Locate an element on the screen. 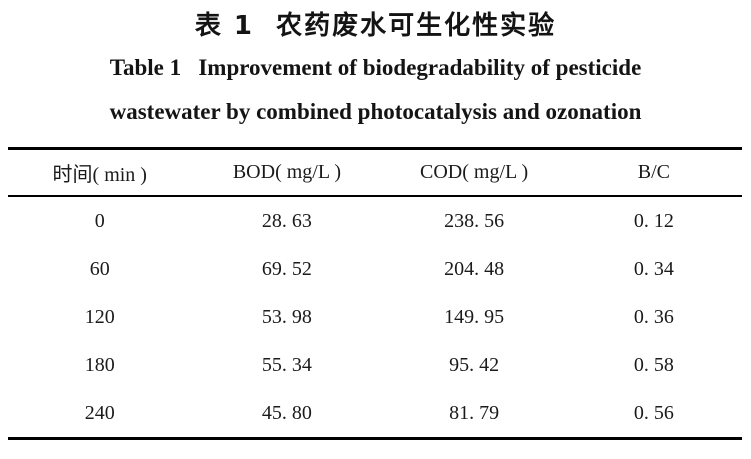 This screenshot has height=459, width=751. column-header-time: 时间( min ) is located at coordinates (100, 172).